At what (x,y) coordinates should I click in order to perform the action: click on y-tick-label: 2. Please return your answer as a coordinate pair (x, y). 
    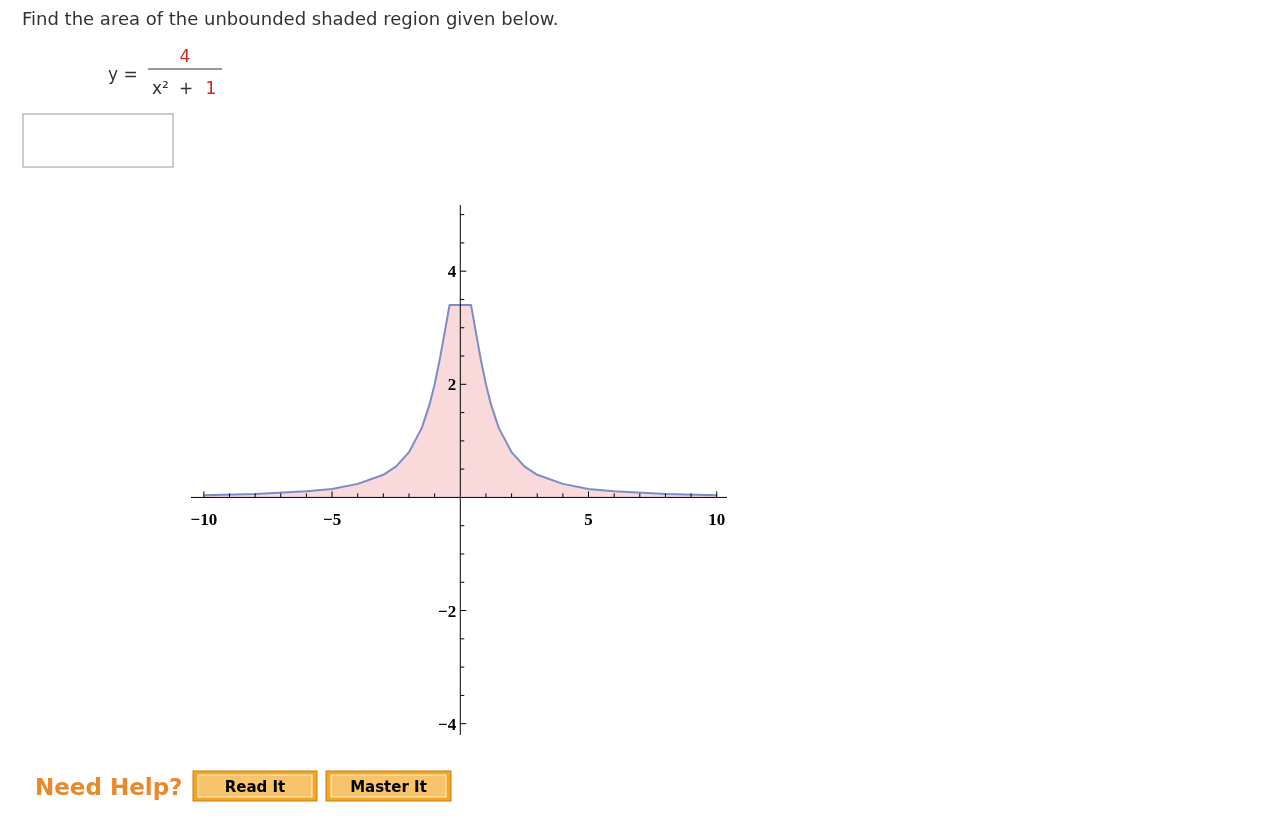
    Looking at the image, I should click on (452, 385).